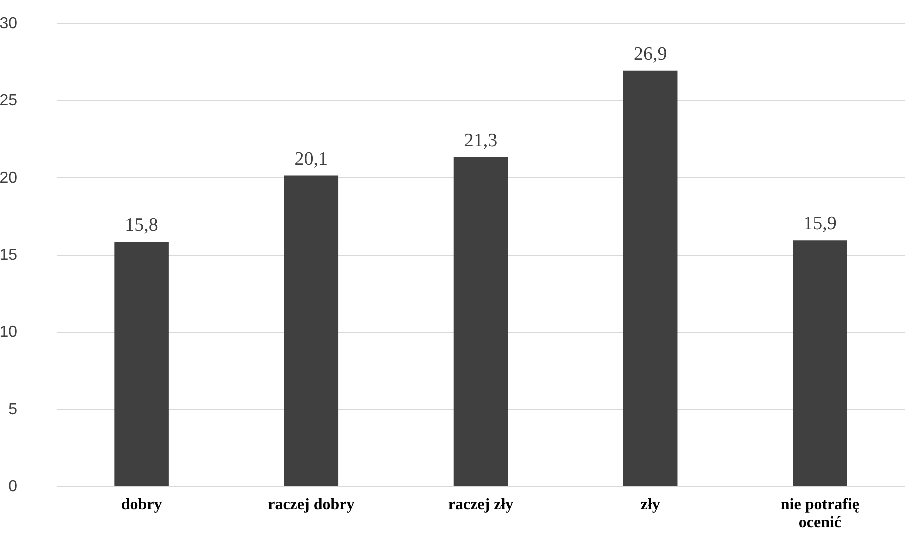 The image size is (912, 549). I want to click on y-tick-label: 15, so click(9, 255).